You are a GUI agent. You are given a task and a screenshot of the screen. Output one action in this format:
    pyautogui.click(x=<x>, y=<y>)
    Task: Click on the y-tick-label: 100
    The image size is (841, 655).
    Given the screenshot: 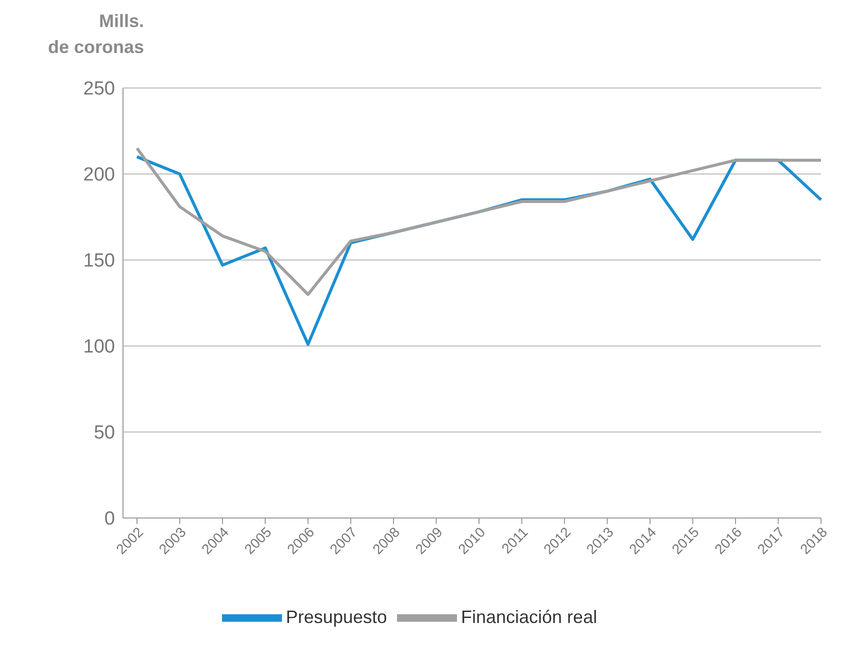 What is the action you would take?
    pyautogui.click(x=99, y=347)
    